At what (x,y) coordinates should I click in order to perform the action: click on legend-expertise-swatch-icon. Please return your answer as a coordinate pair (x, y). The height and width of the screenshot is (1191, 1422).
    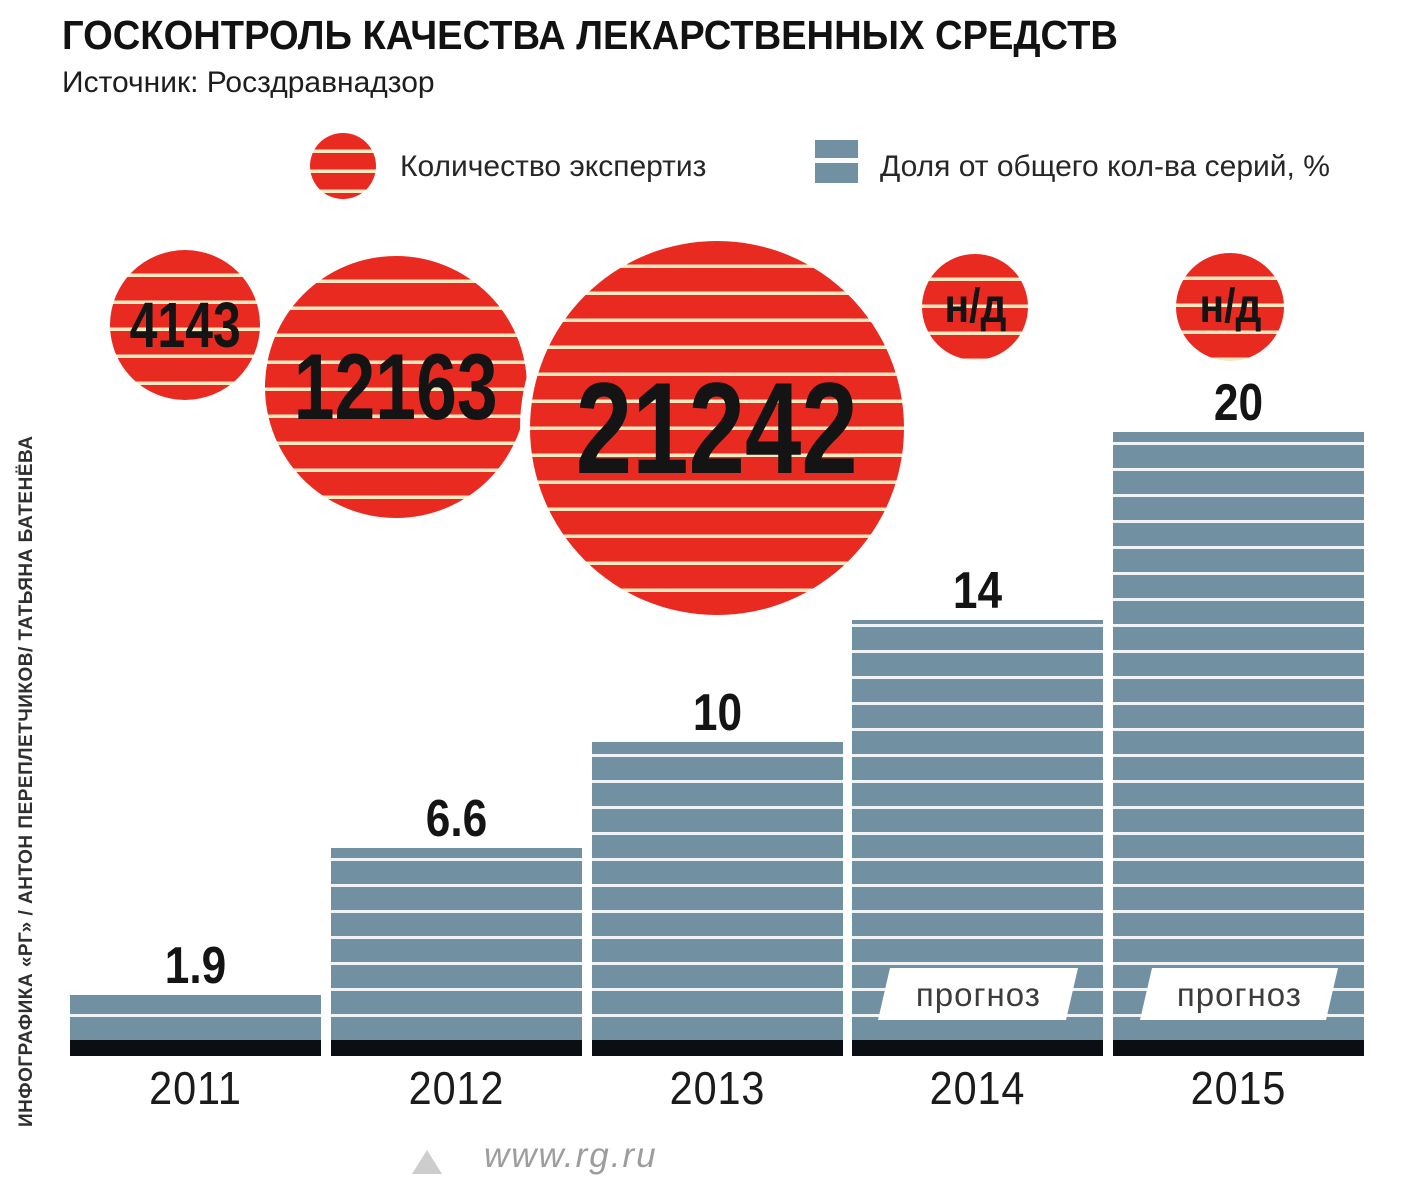
    Looking at the image, I should click on (343, 166).